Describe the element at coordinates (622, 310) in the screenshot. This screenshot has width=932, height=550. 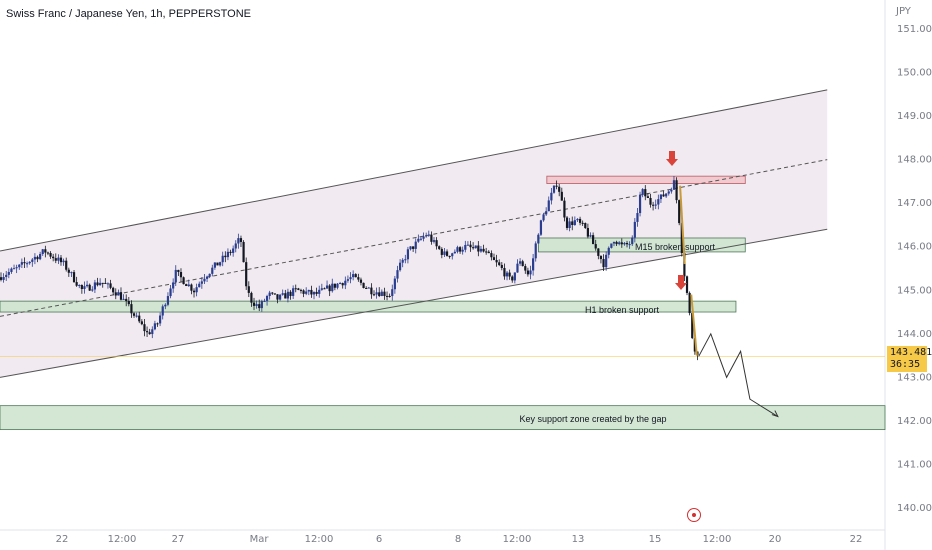
I see `h1-zone-label: H1 broken support` at that location.